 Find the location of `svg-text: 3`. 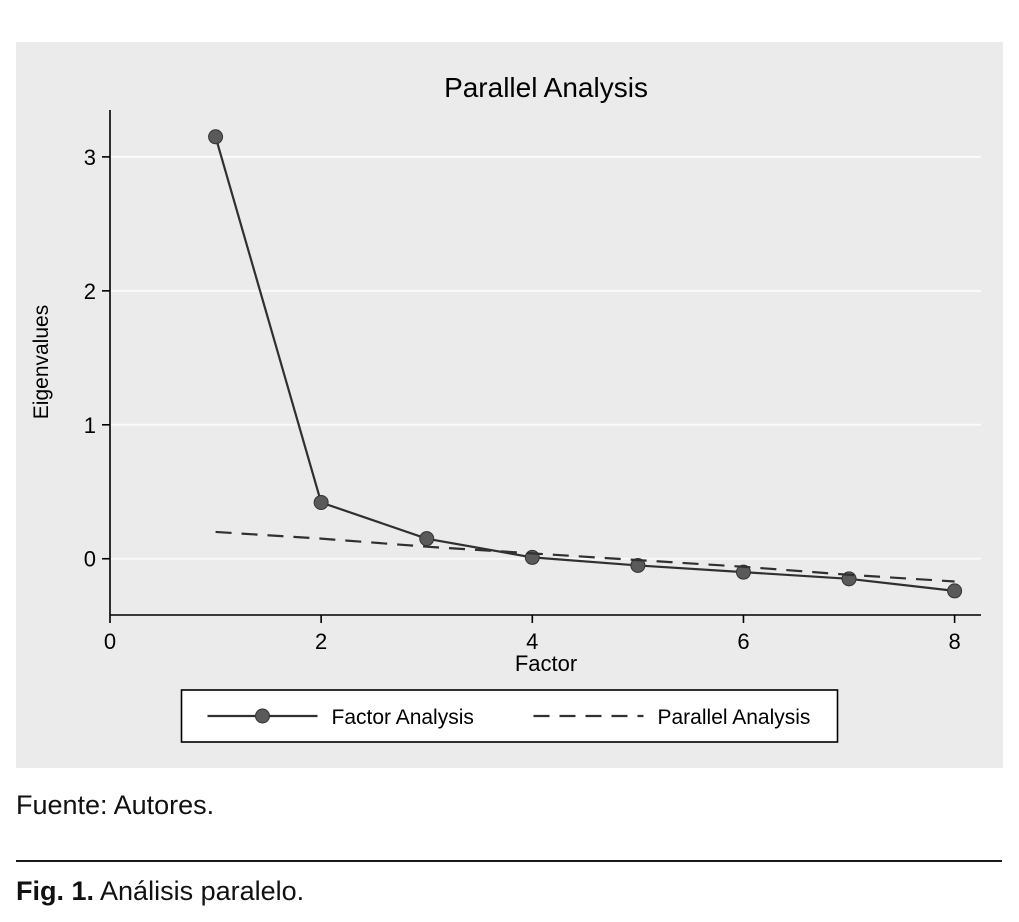

svg-text: 3 is located at coordinates (90, 157).